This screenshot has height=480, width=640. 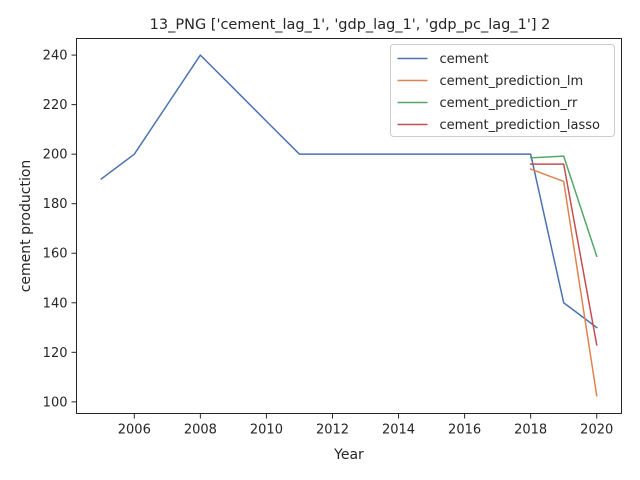 I want to click on x-tick-label: 2016, so click(x=464, y=430).